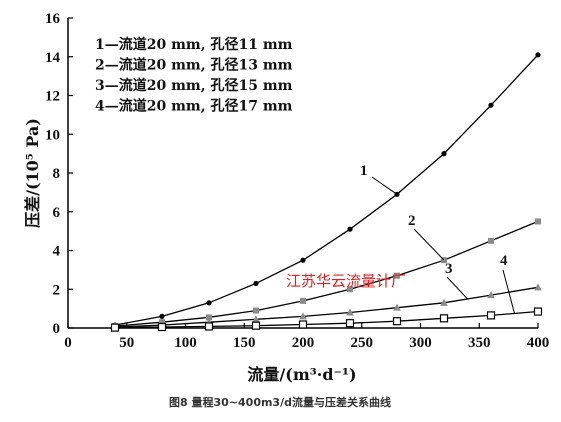  I want to click on series-3-line, so click(326, 307).